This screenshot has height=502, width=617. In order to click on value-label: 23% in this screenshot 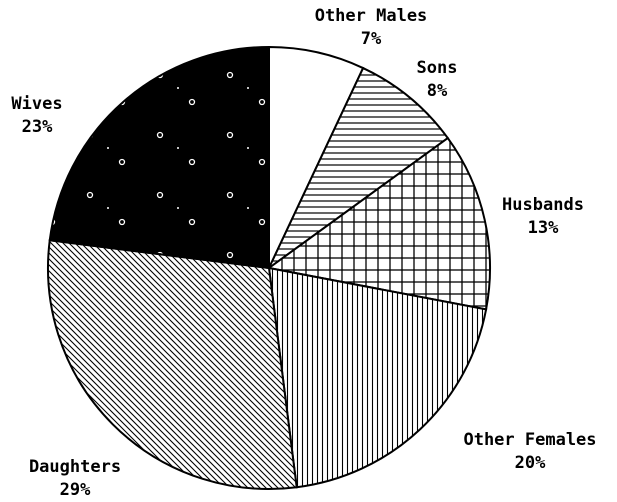, I will do `click(37, 127)`.